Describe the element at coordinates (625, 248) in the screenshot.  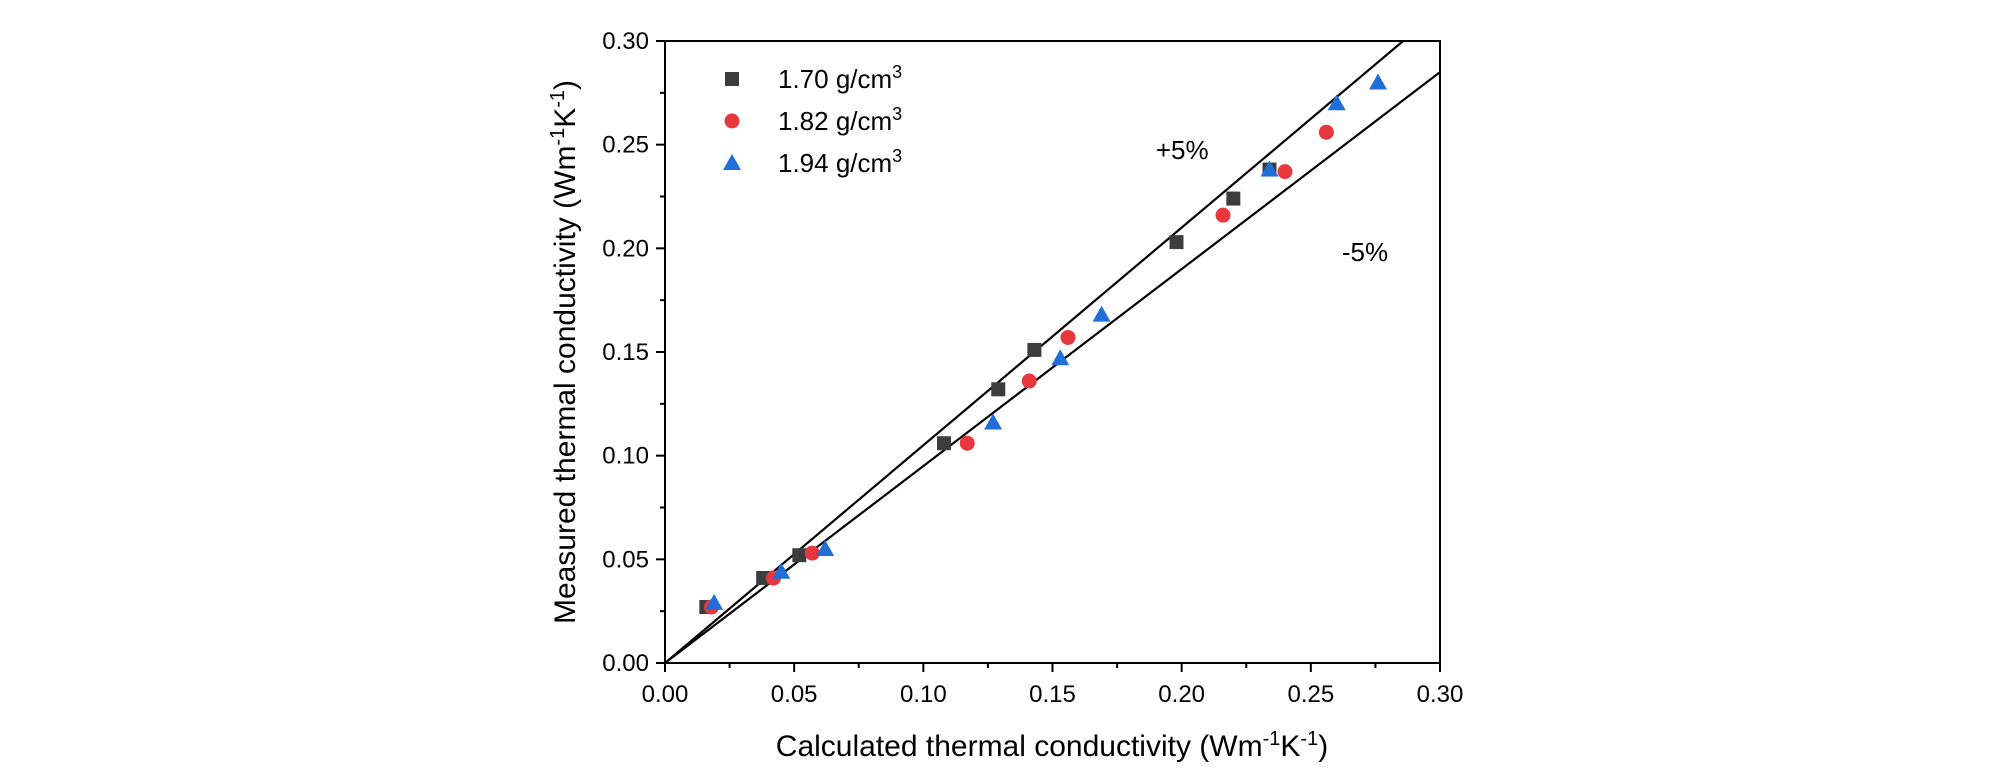
I see `y-tick-label: 0.20` at that location.